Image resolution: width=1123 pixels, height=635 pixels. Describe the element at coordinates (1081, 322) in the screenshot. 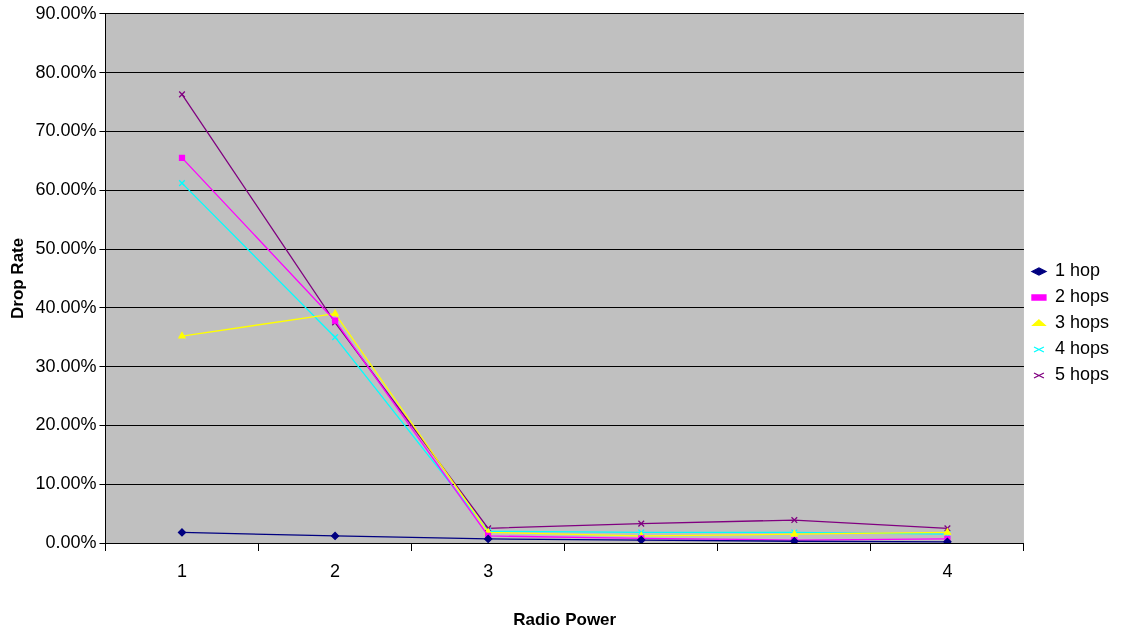

I see `legend-label: 3 hops` at that location.